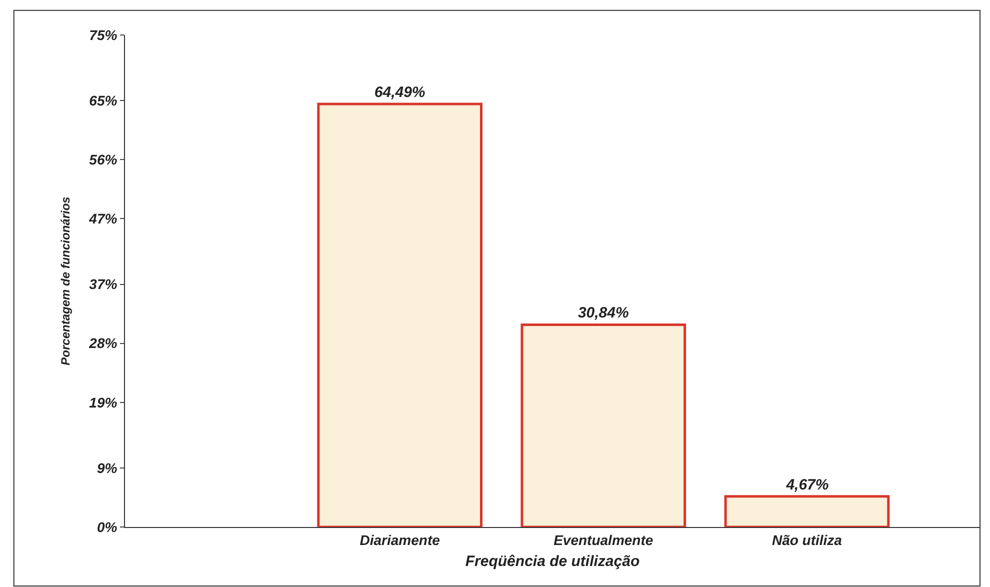 The width and height of the screenshot is (990, 587). What do you see at coordinates (400, 540) in the screenshot?
I see `x-tick-label: Diariamente` at bounding box center [400, 540].